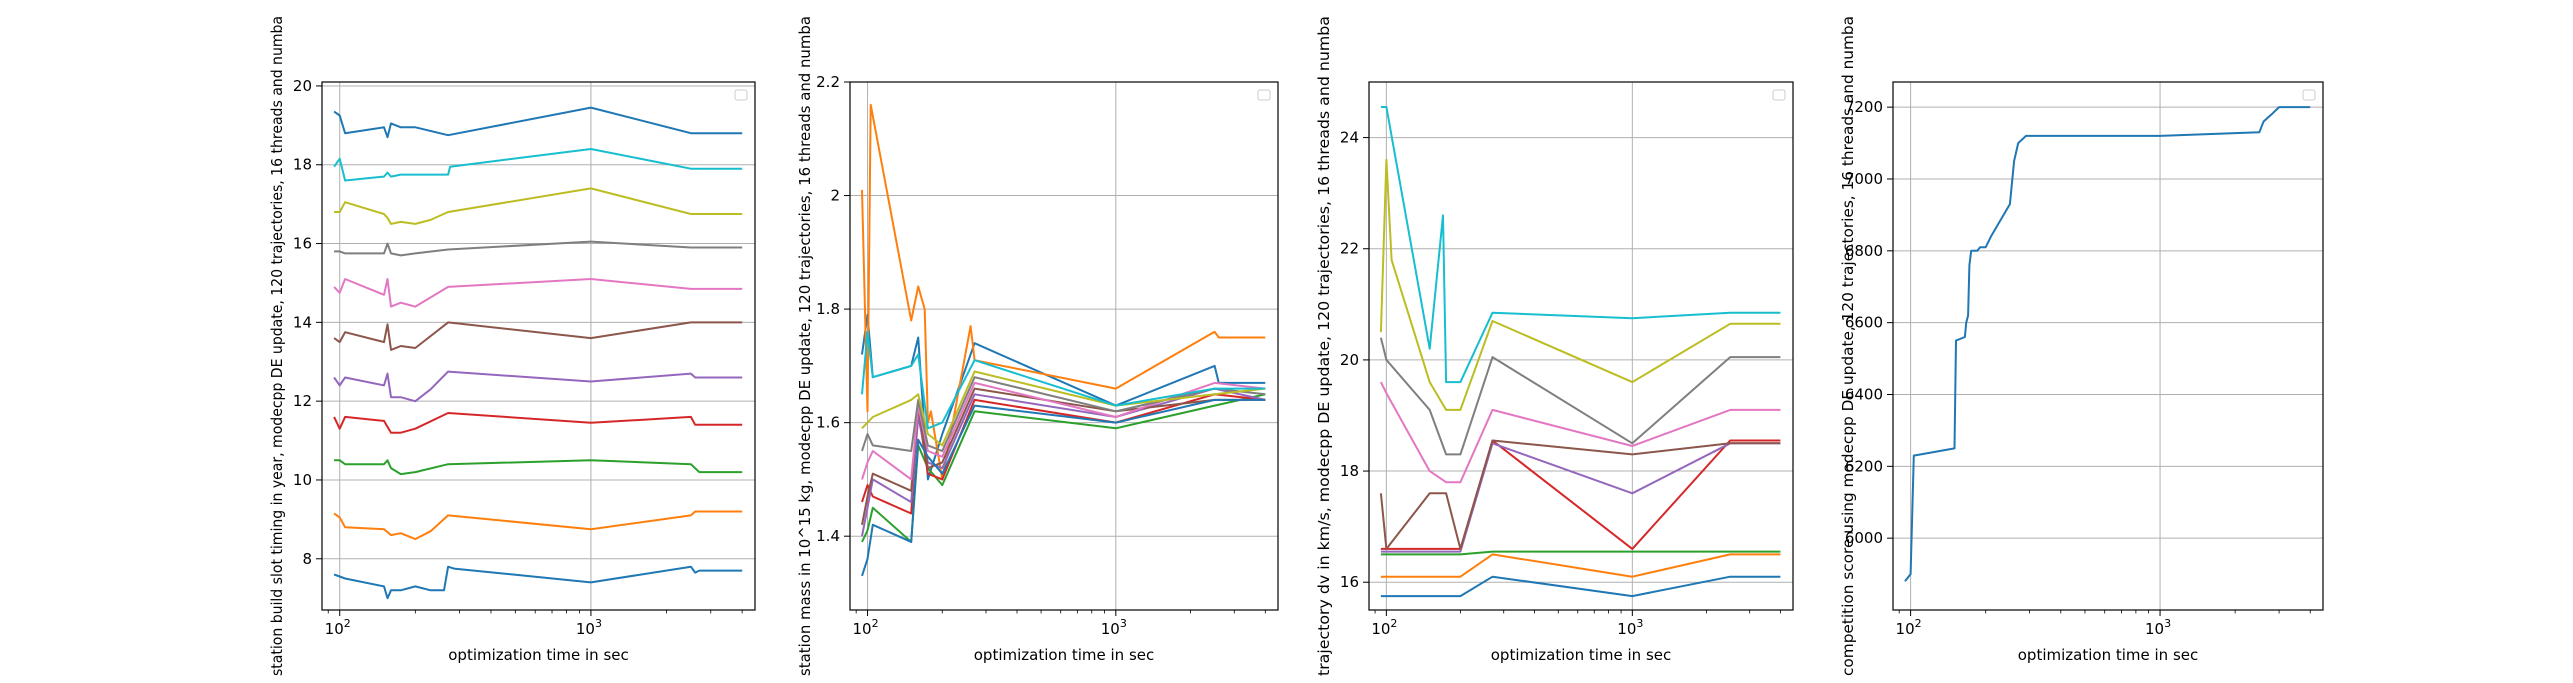  What do you see at coordinates (1864, 323) in the screenshot?
I see `y-tick-label: 6600` at bounding box center [1864, 323].